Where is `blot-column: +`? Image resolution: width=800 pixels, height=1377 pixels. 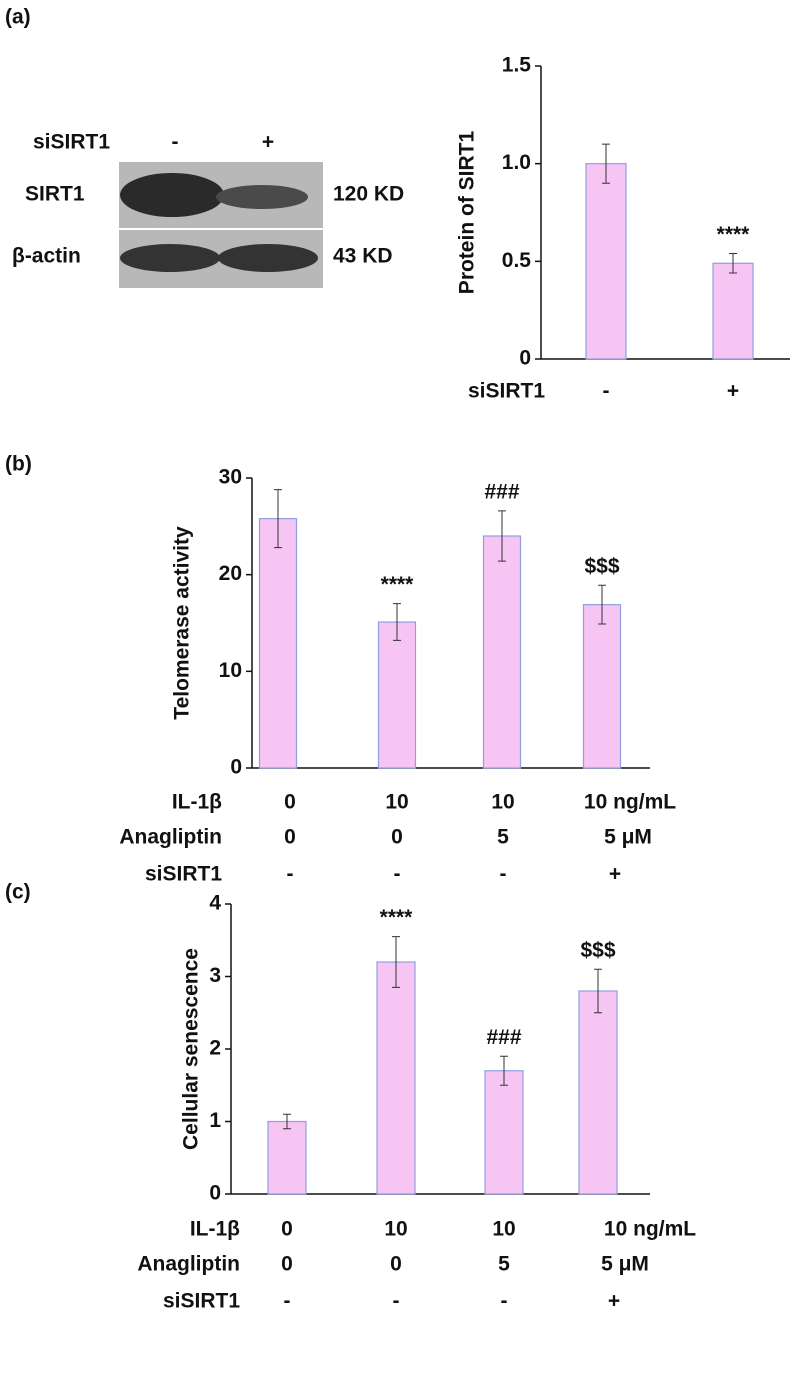 blot-column: + is located at coordinates (268, 142).